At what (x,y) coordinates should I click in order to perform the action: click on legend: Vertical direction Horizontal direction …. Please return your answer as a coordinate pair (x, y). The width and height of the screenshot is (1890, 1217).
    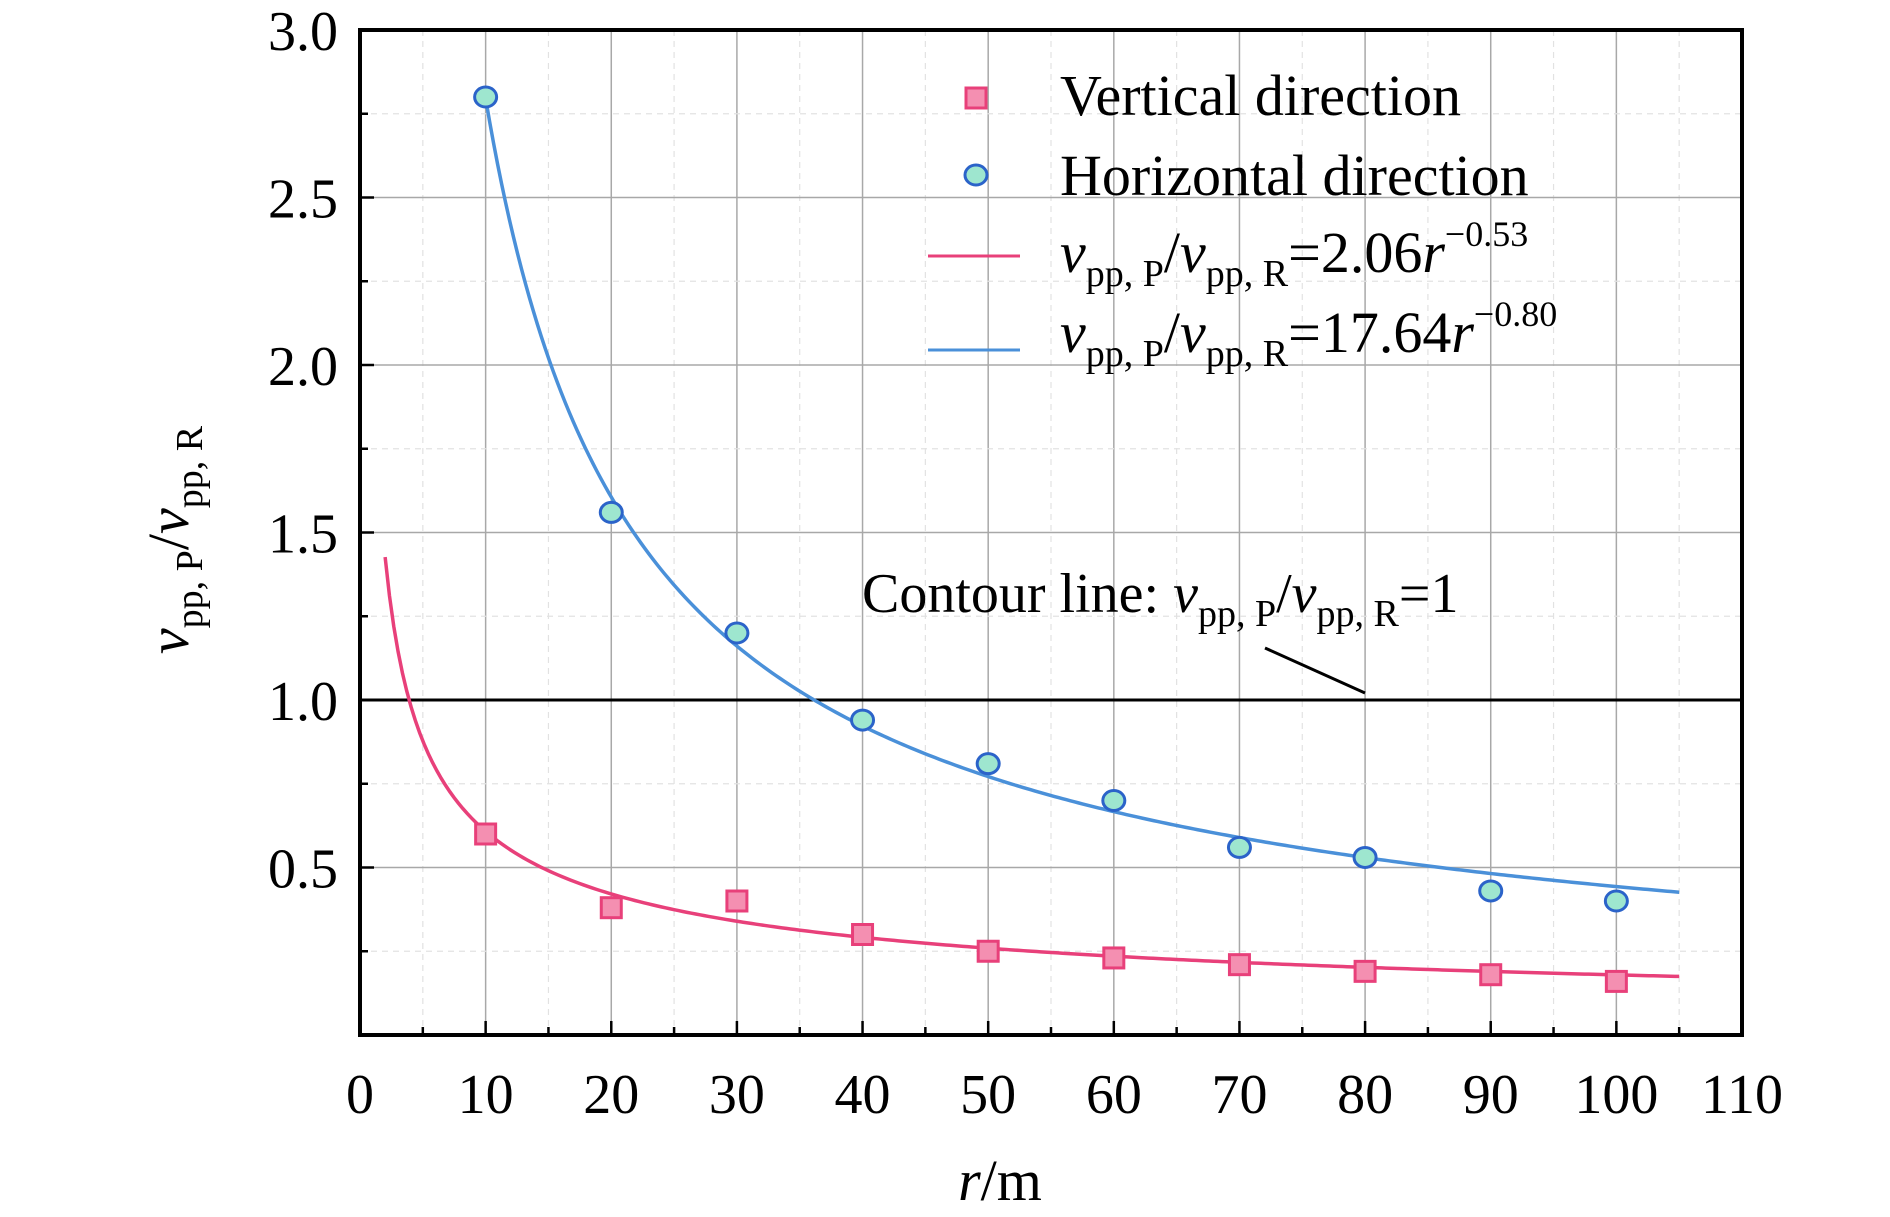
    Looking at the image, I should click on (1242, 219).